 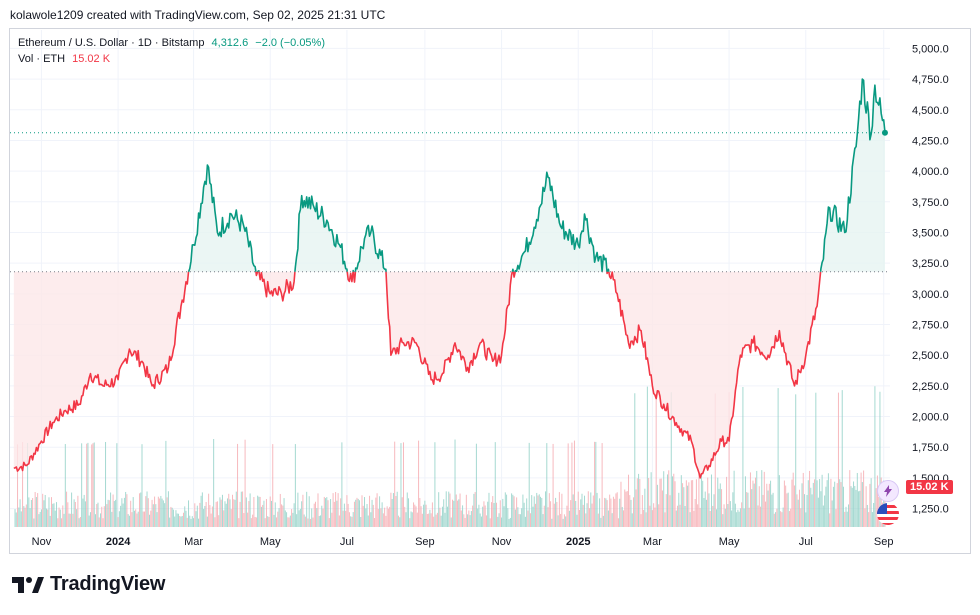 I want to click on price-line-down, so click(x=514, y=274).